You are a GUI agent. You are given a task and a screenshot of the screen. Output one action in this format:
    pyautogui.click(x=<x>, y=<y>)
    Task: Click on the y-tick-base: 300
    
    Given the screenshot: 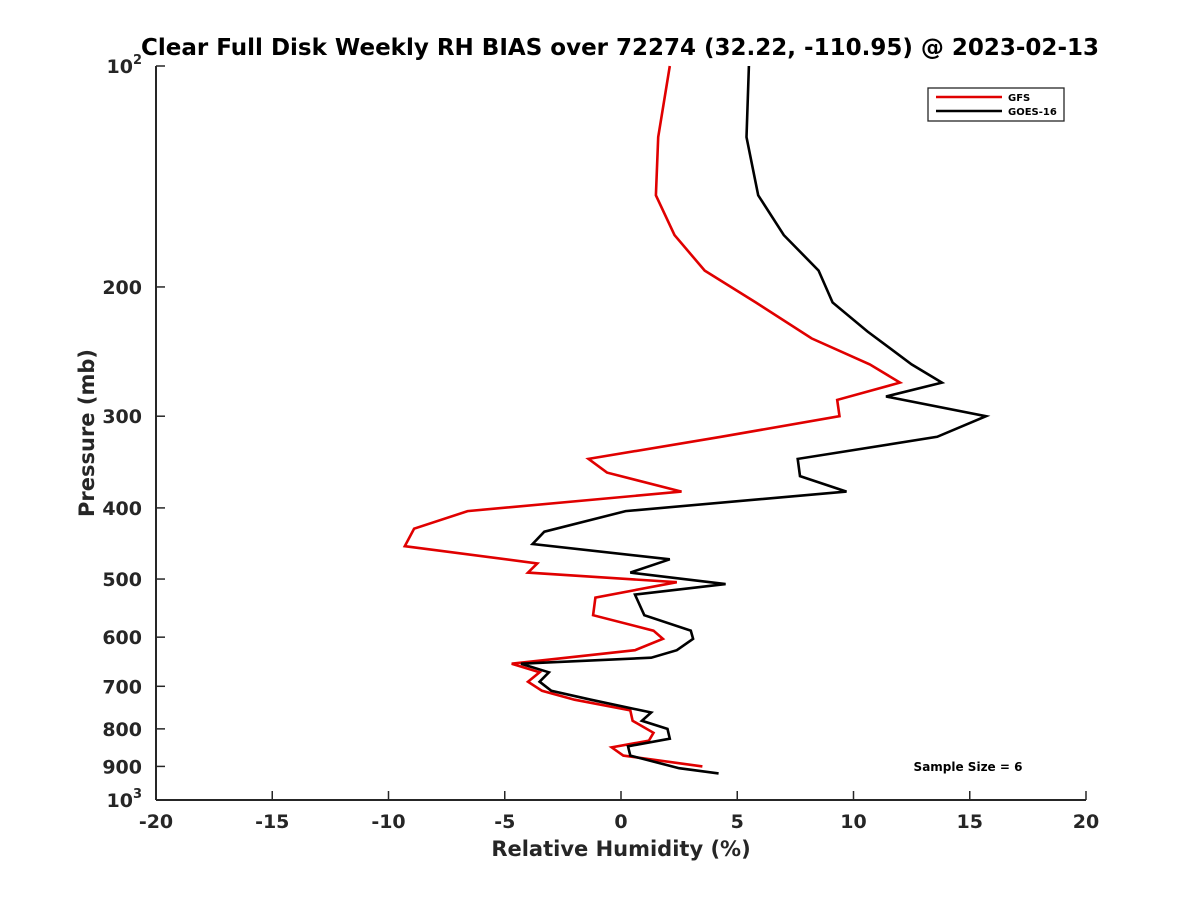 What is the action you would take?
    pyautogui.click(x=122, y=417)
    